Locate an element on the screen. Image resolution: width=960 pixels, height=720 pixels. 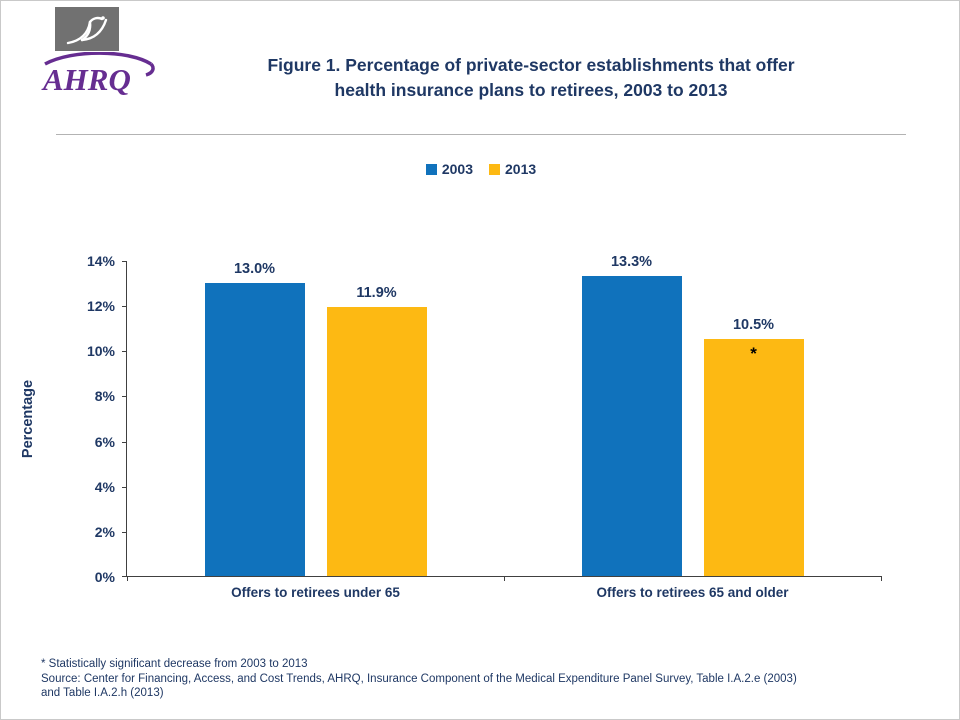
y-axis-title: Percentage is located at coordinates (28, 418).